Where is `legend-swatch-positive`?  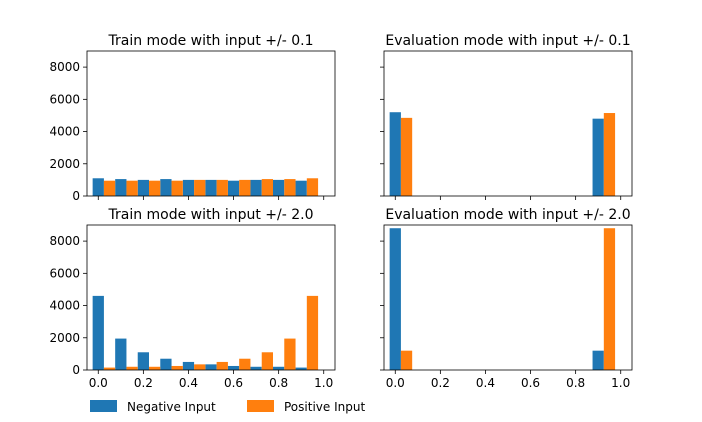 legend-swatch-positive is located at coordinates (260, 406).